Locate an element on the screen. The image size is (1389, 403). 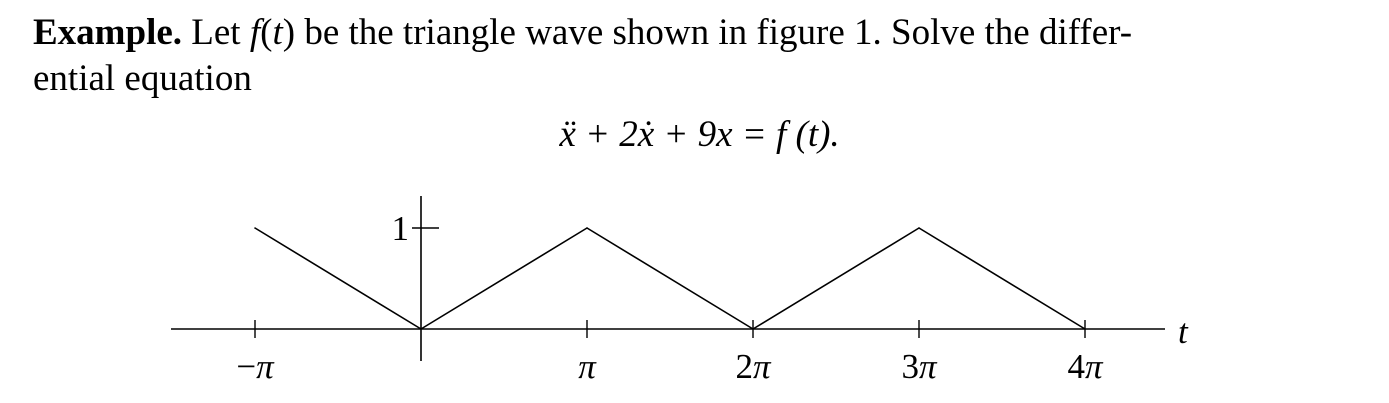
x-tick-label-0: −π is located at coordinates (255, 366).